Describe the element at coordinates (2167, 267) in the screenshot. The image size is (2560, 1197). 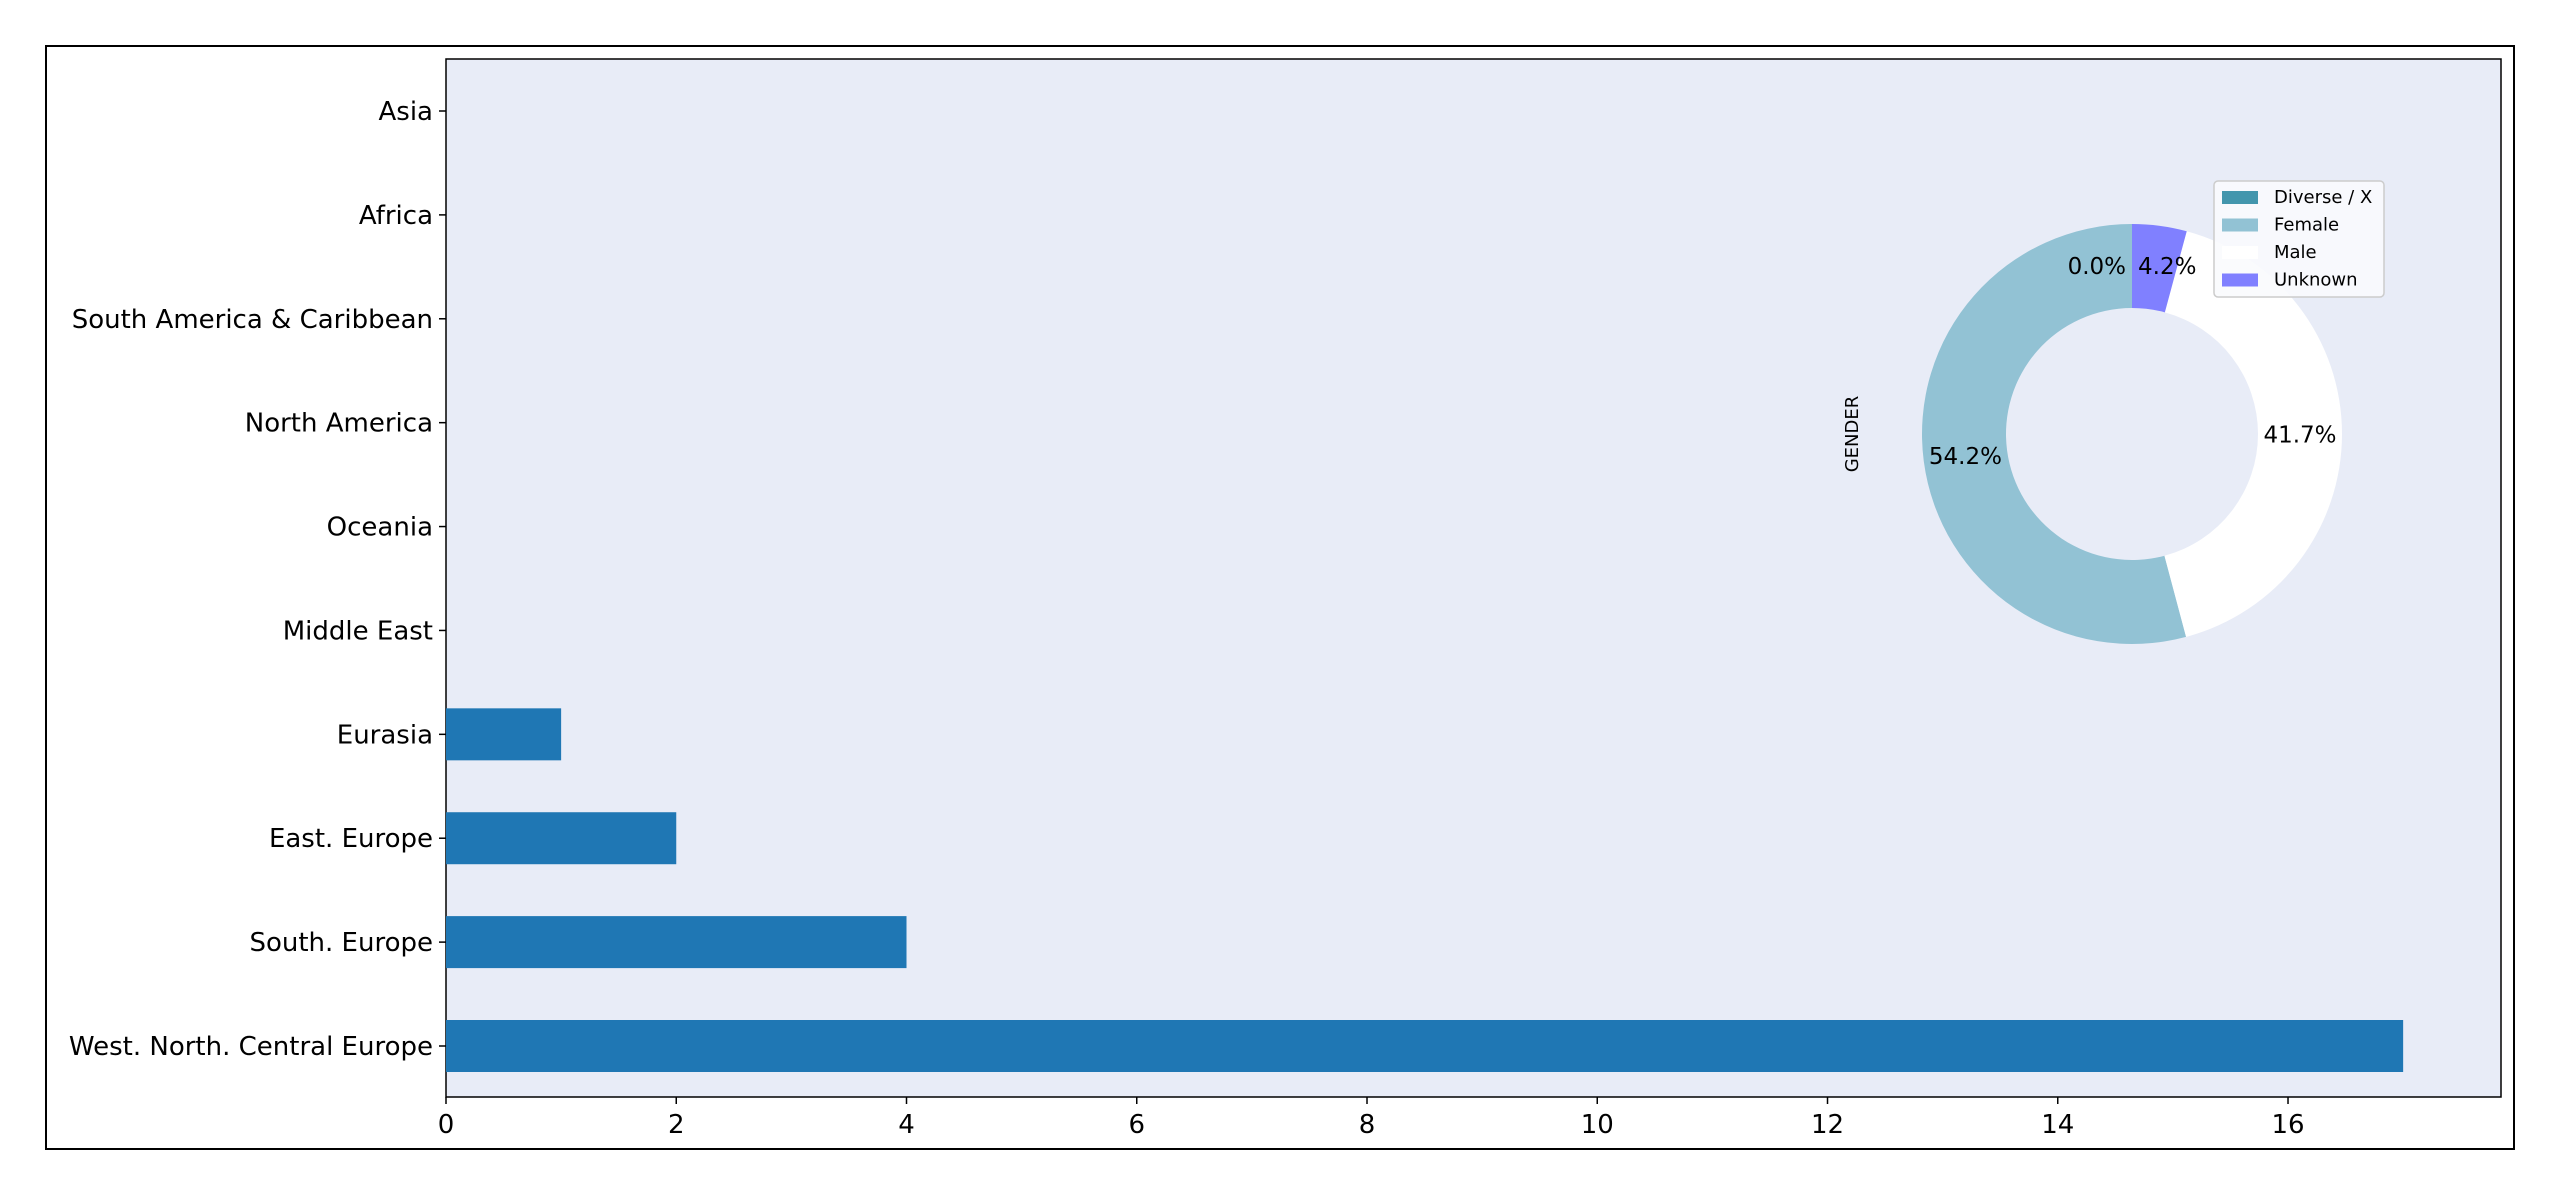
I see `pie-label: 4.2%` at that location.